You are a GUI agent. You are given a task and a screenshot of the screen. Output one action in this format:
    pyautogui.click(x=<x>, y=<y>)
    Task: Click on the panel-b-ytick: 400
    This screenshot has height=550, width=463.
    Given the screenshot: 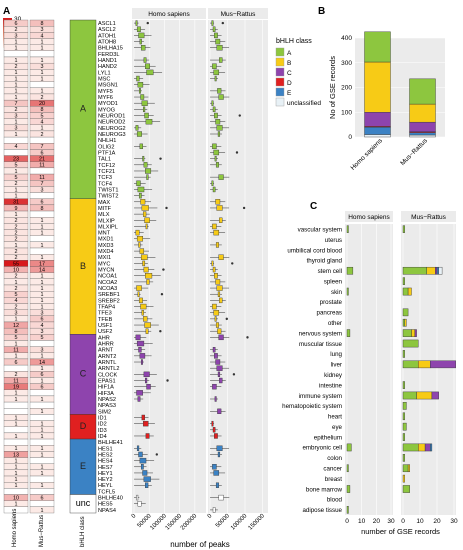 What is the action you would take?
    pyautogui.click(x=346, y=38)
    